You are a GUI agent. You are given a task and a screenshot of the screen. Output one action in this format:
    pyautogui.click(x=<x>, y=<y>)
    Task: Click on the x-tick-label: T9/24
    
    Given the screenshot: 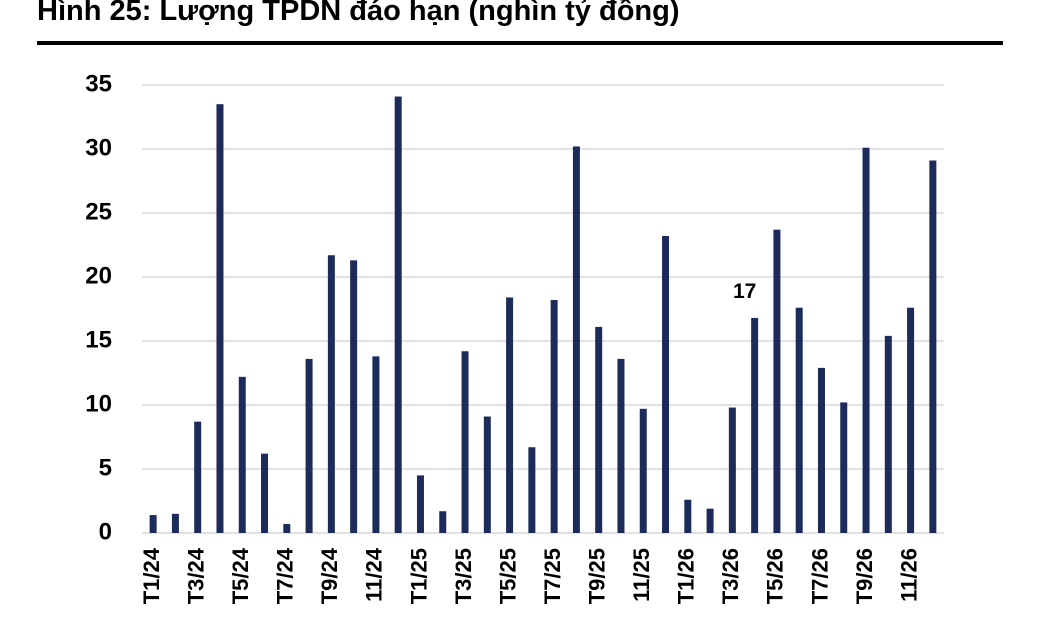 What is the action you would take?
    pyautogui.click(x=329, y=575)
    